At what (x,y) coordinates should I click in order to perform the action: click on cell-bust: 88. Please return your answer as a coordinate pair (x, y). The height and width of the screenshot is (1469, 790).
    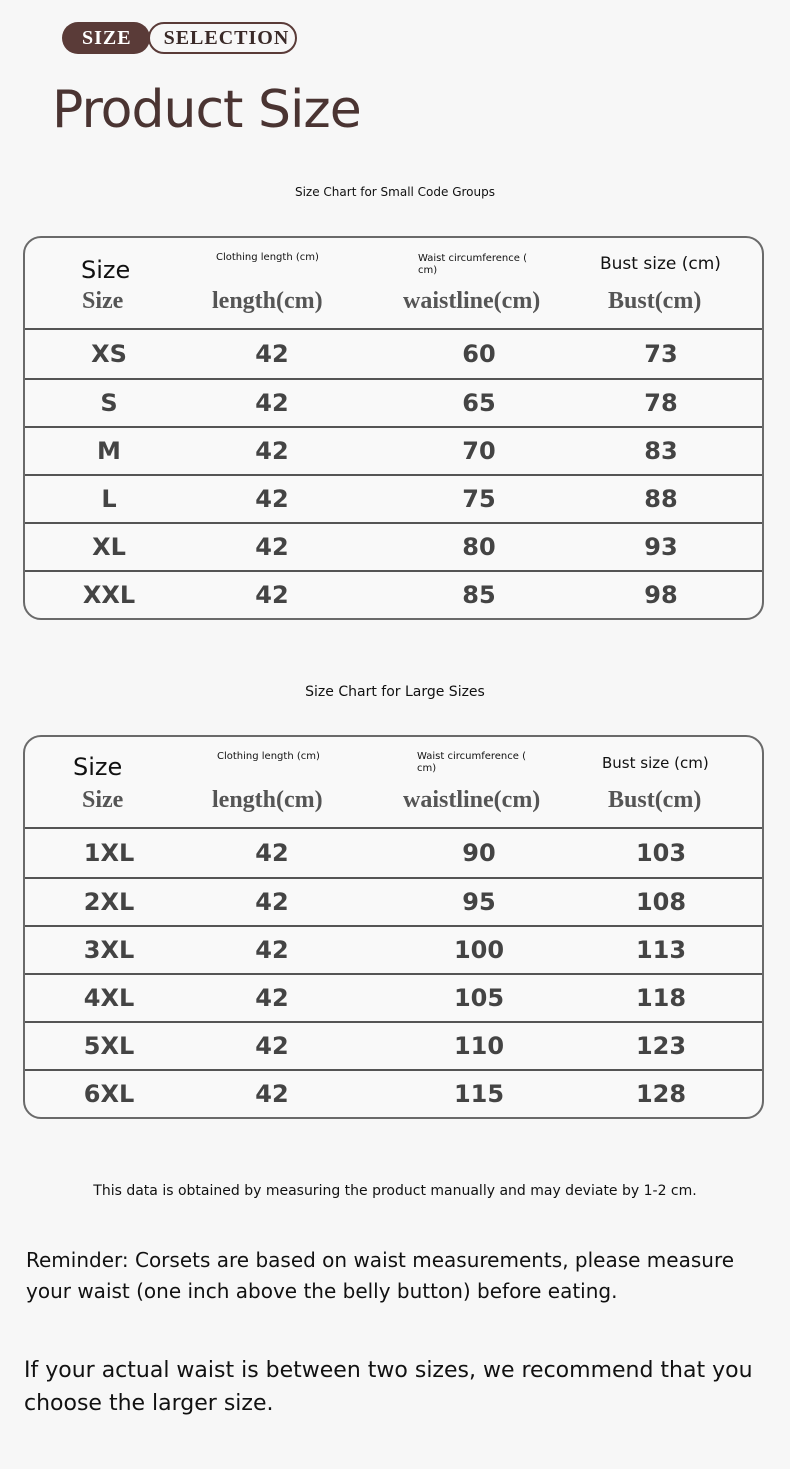
    Looking at the image, I should click on (661, 499).